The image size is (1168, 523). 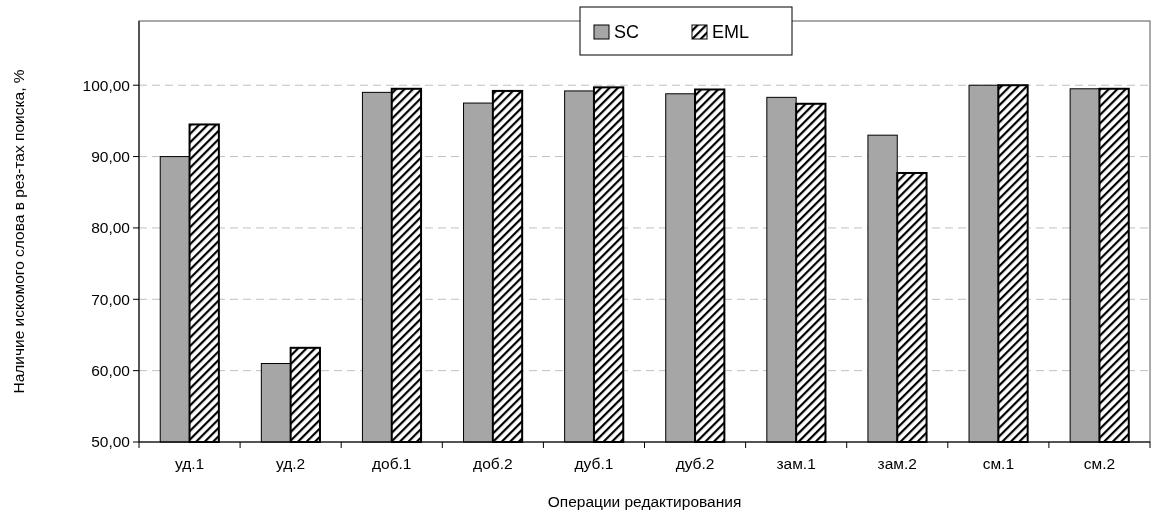 What do you see at coordinates (594, 463) in the screenshot?
I see `x-tick-label: дуб.1` at bounding box center [594, 463].